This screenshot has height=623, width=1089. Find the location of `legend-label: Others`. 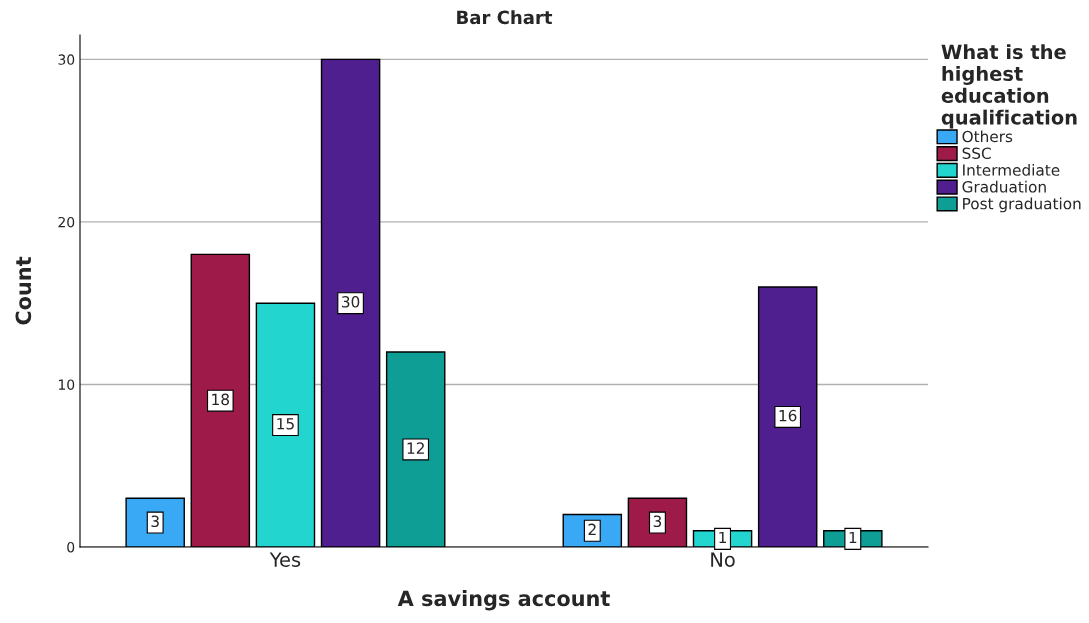

legend-label: Others is located at coordinates (987, 136).